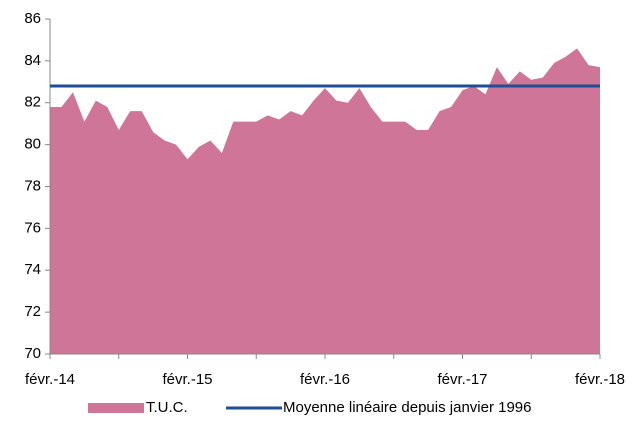  What do you see at coordinates (32, 311) in the screenshot?
I see `y-tick-label: 72` at bounding box center [32, 311].